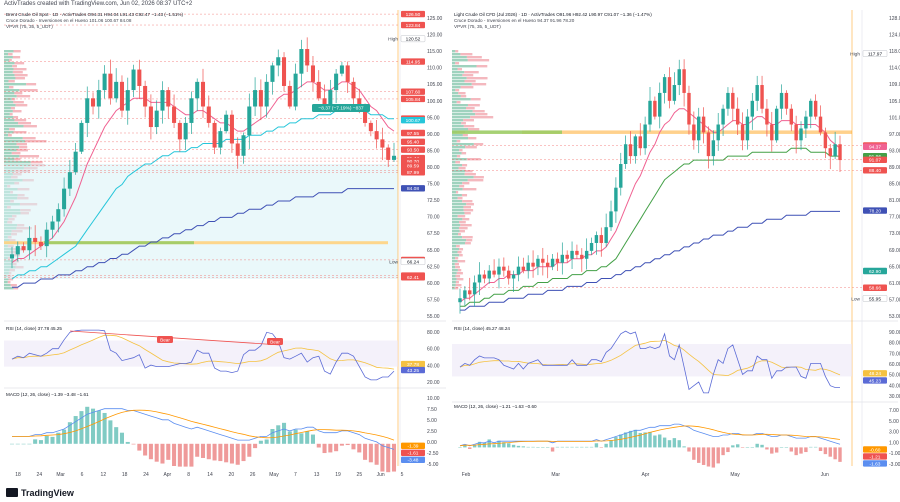  What do you see at coordinates (432, 443) in the screenshot?
I see `macd-axis-label: 0.00` at bounding box center [432, 443].